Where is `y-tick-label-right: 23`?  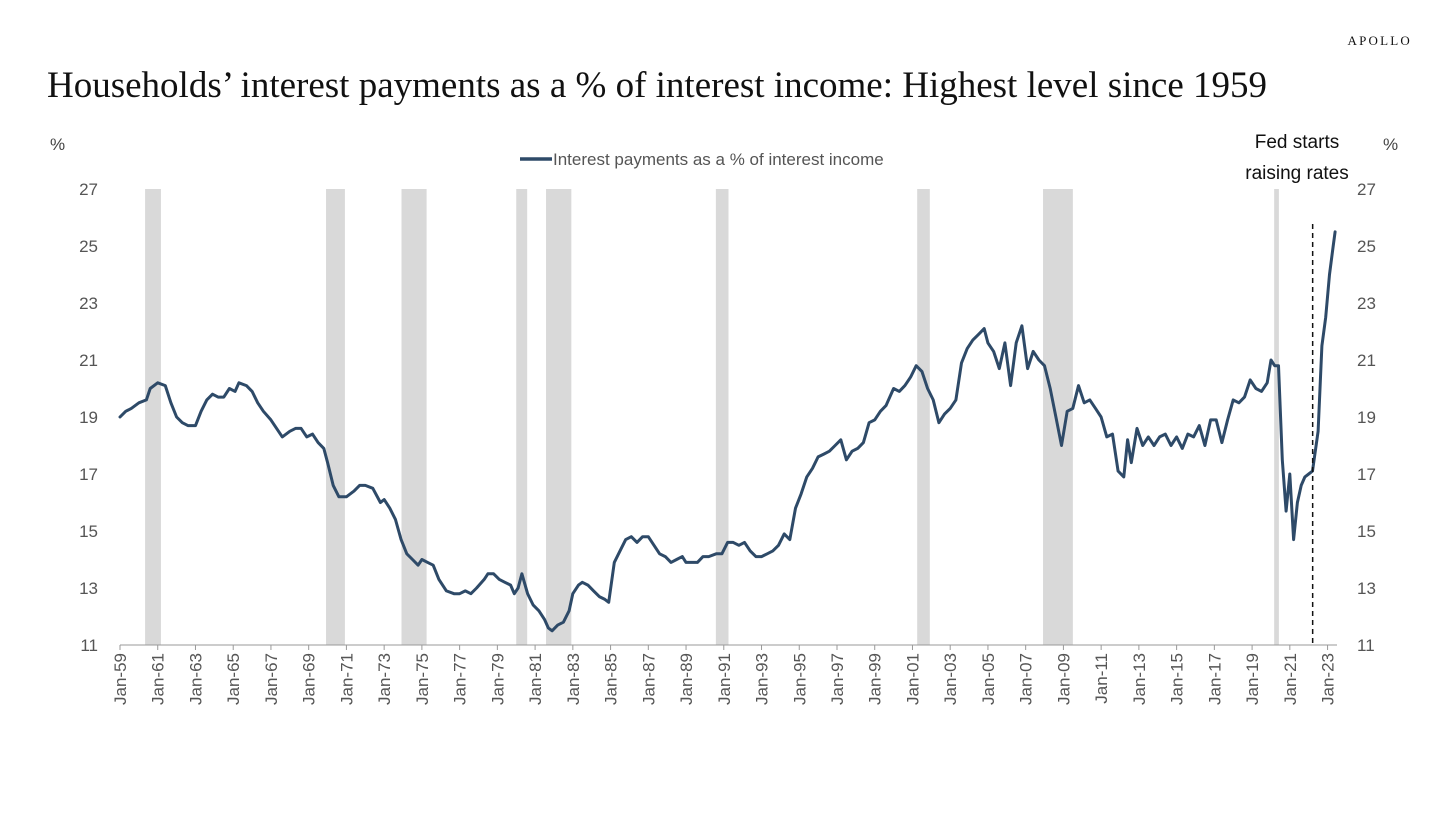 y-tick-label-right: 23 is located at coordinates (1366, 303).